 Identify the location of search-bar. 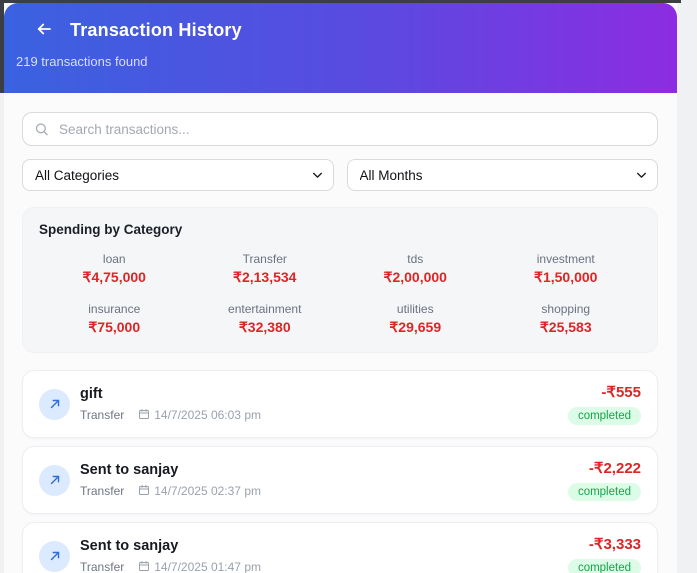
(340, 129).